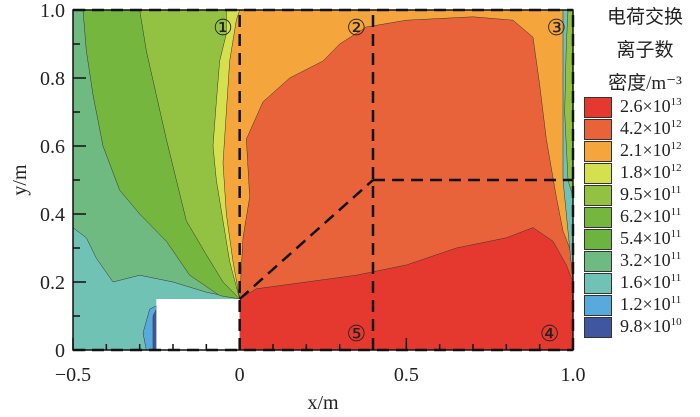 The width and height of the screenshot is (700, 417). I want to click on x-tick-label: 0.5, so click(406, 375).